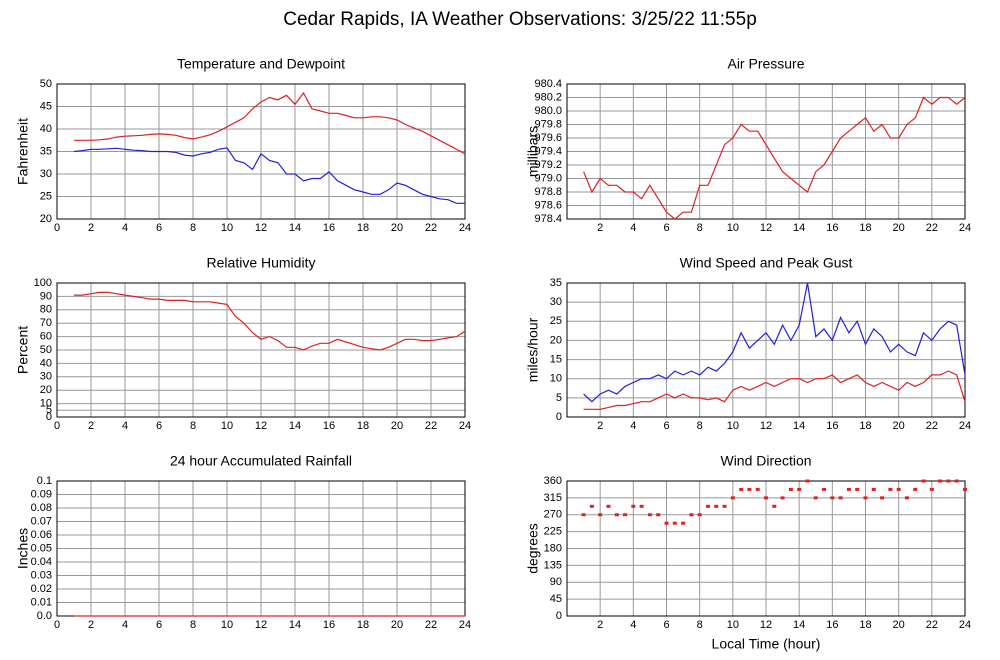 This screenshot has width=1000, height=660. What do you see at coordinates (548, 138) in the screenshot?
I see `y-tick-label: 979.6` at bounding box center [548, 138].